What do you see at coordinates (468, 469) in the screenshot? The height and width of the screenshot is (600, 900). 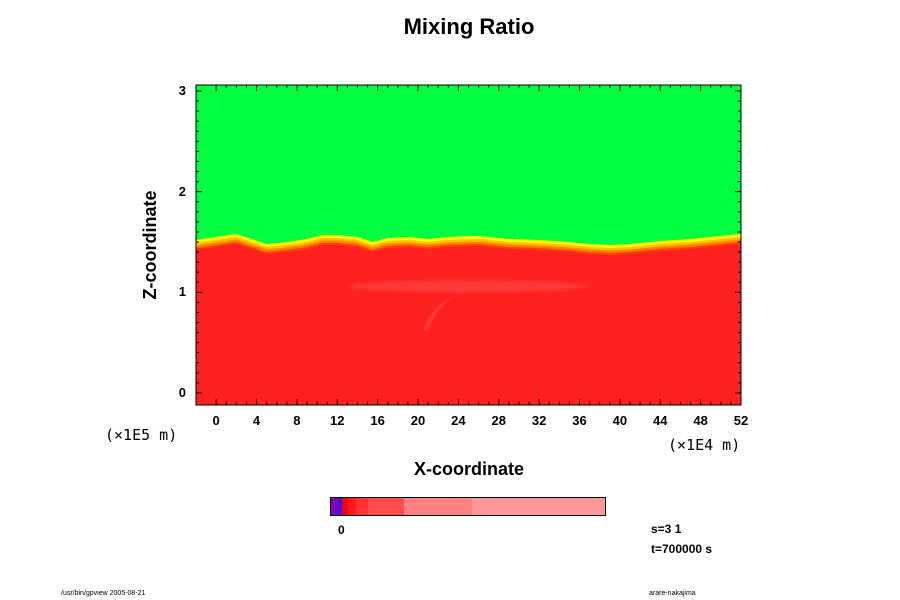 I see `x-axis-label: X-coordinate` at bounding box center [468, 469].